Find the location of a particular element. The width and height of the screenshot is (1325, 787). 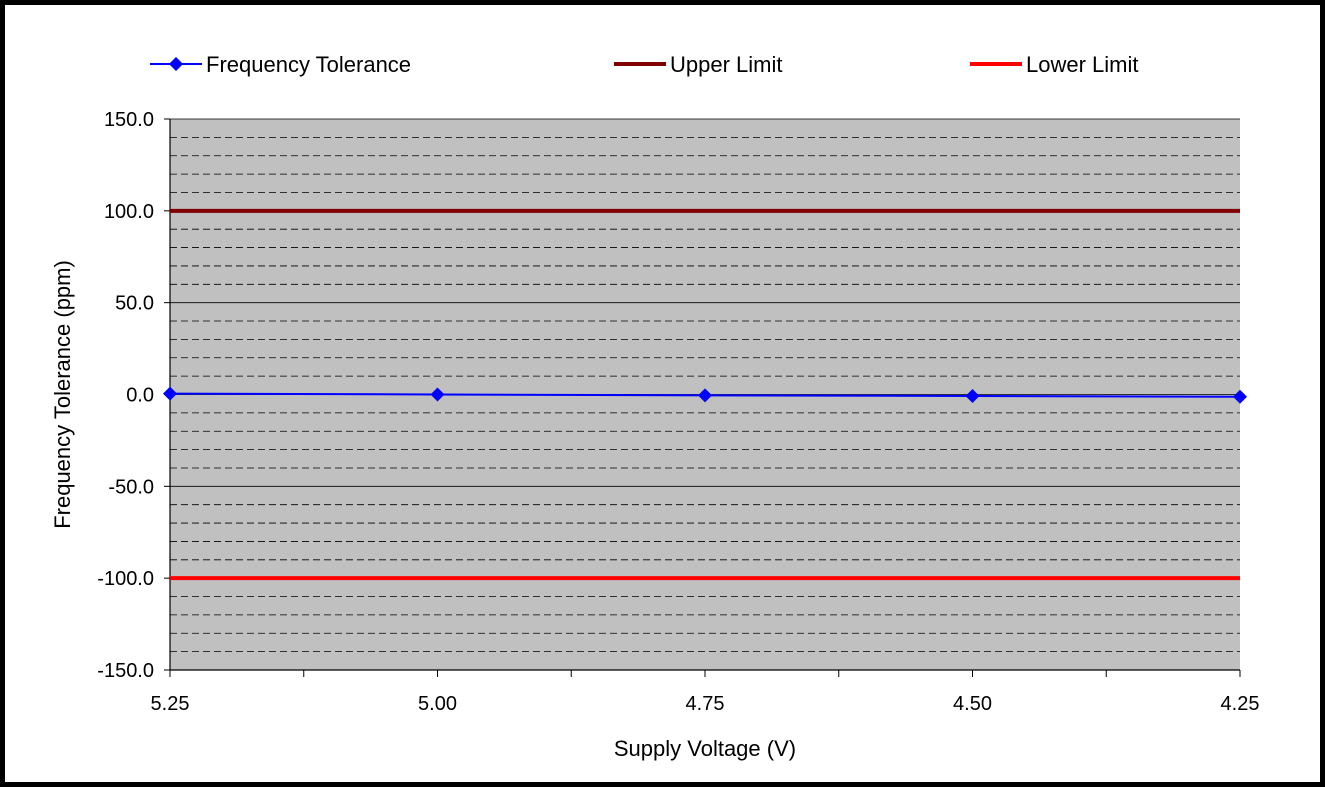

y-tick-label: -150.0 is located at coordinates (125, 671).